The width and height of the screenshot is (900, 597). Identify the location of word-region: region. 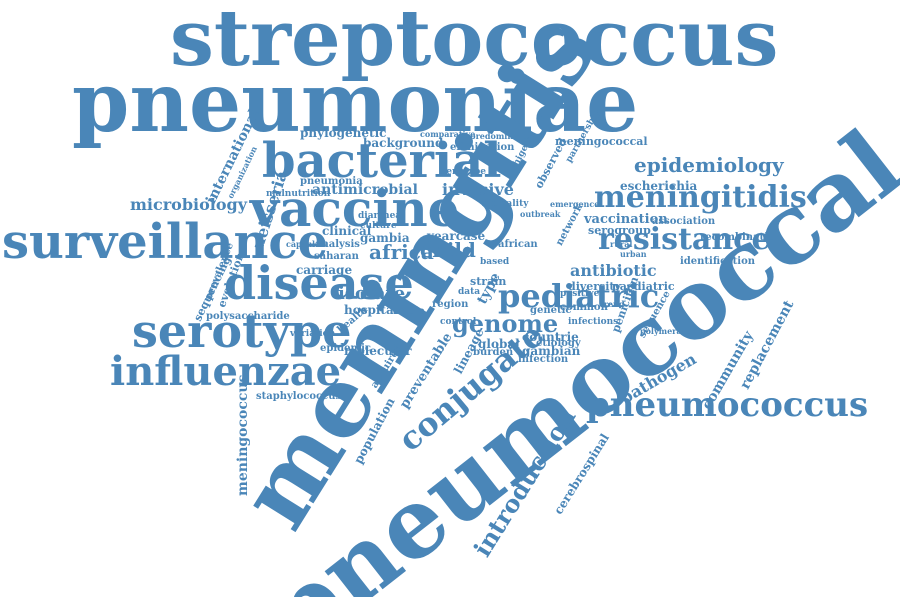
(450, 304).